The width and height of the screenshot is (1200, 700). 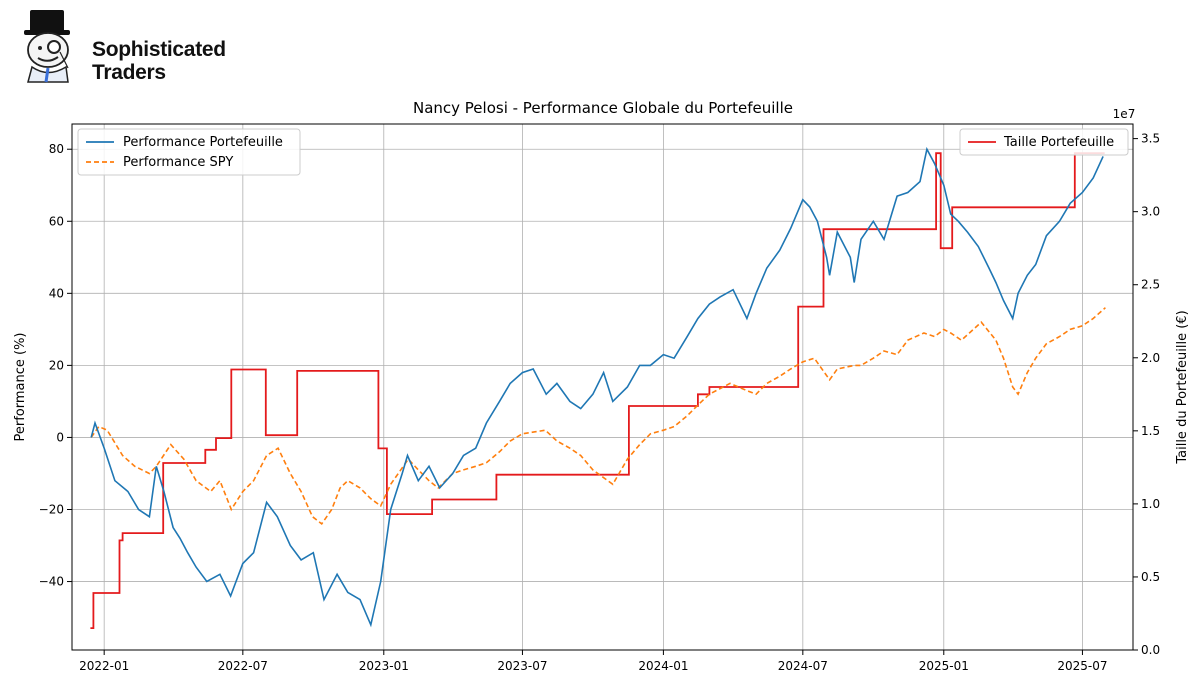 What do you see at coordinates (47, 46) in the screenshot?
I see `monocle-top-hat-mascot-icon` at bounding box center [47, 46].